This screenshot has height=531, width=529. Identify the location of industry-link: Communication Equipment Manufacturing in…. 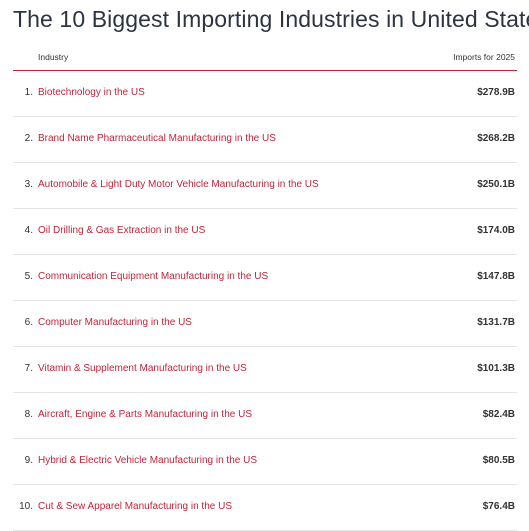
(153, 276).